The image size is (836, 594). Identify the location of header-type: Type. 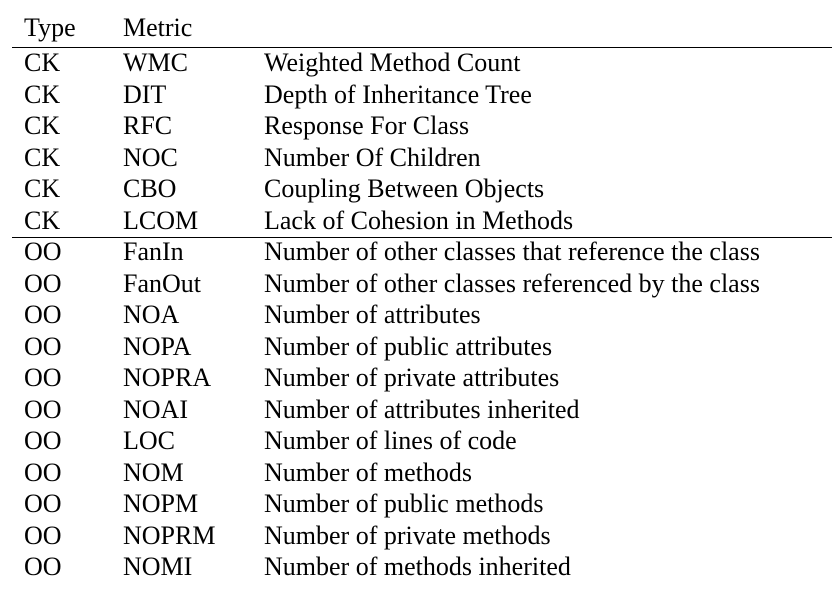
(50, 27).